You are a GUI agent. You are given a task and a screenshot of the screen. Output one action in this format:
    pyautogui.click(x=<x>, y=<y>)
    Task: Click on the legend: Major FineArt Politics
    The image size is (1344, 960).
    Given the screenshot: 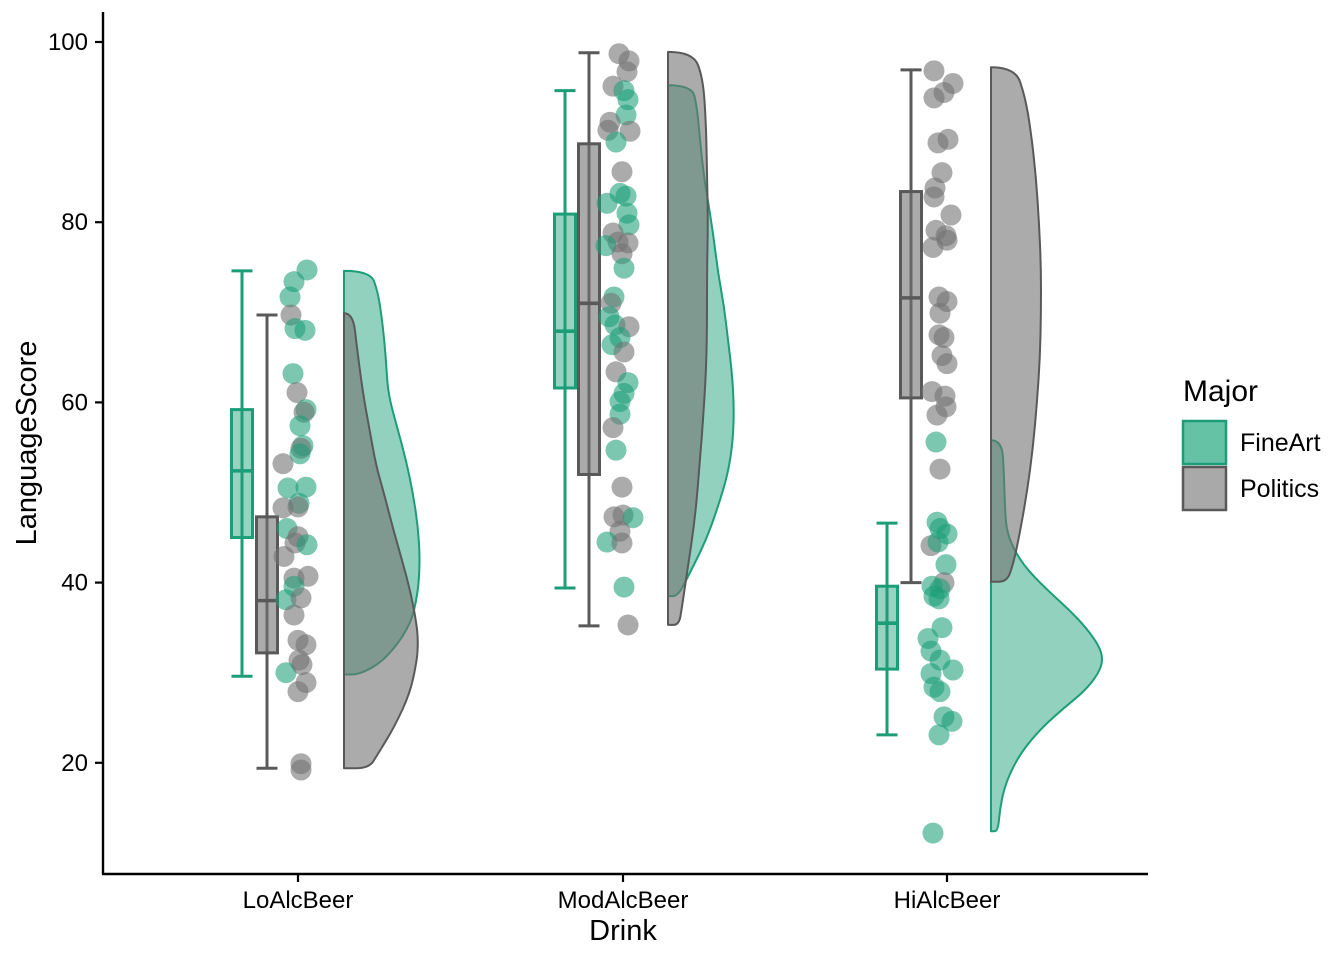 What is the action you would take?
    pyautogui.click(x=1251, y=443)
    